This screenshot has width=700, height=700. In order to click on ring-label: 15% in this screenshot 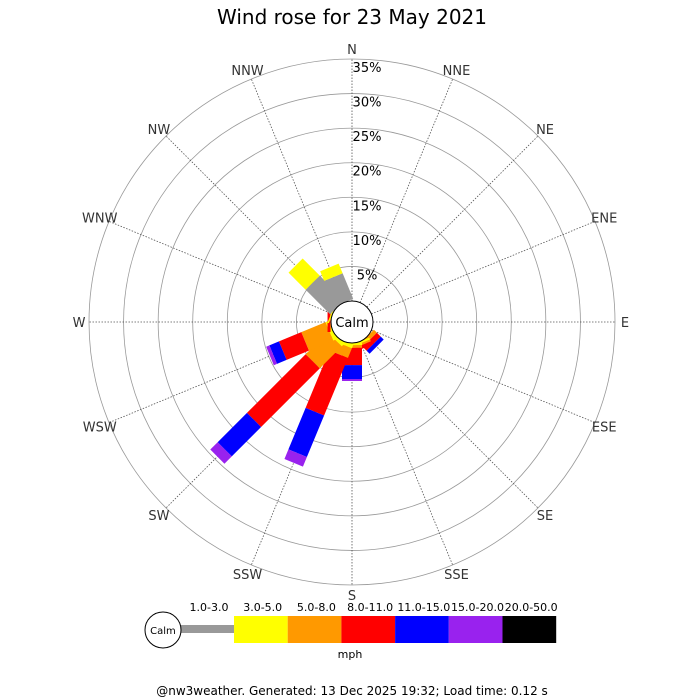, I will do `click(367, 206)`.